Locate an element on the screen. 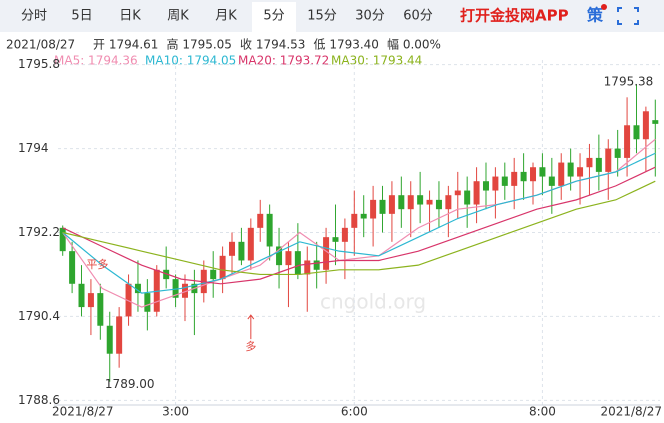 This screenshot has height=423, width=664. tab: 日K is located at coordinates (130, 16).